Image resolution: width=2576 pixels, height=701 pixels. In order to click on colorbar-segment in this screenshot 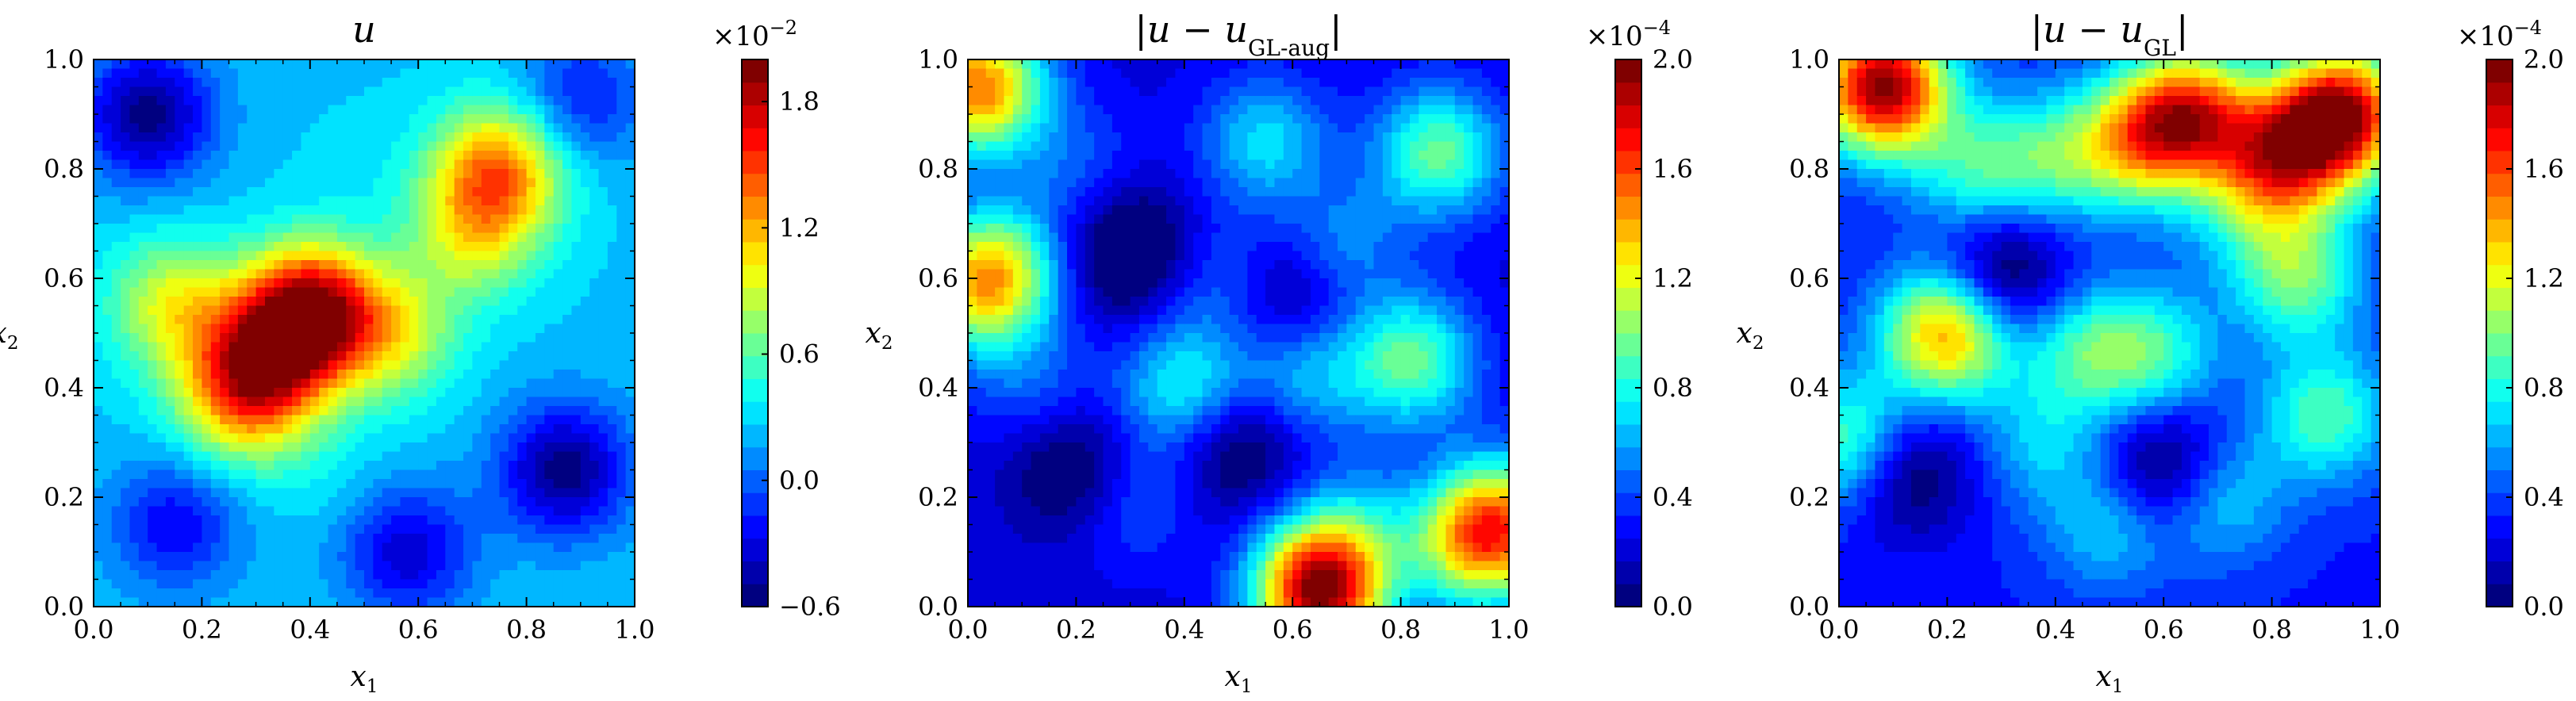, I will do `click(755, 413)`.